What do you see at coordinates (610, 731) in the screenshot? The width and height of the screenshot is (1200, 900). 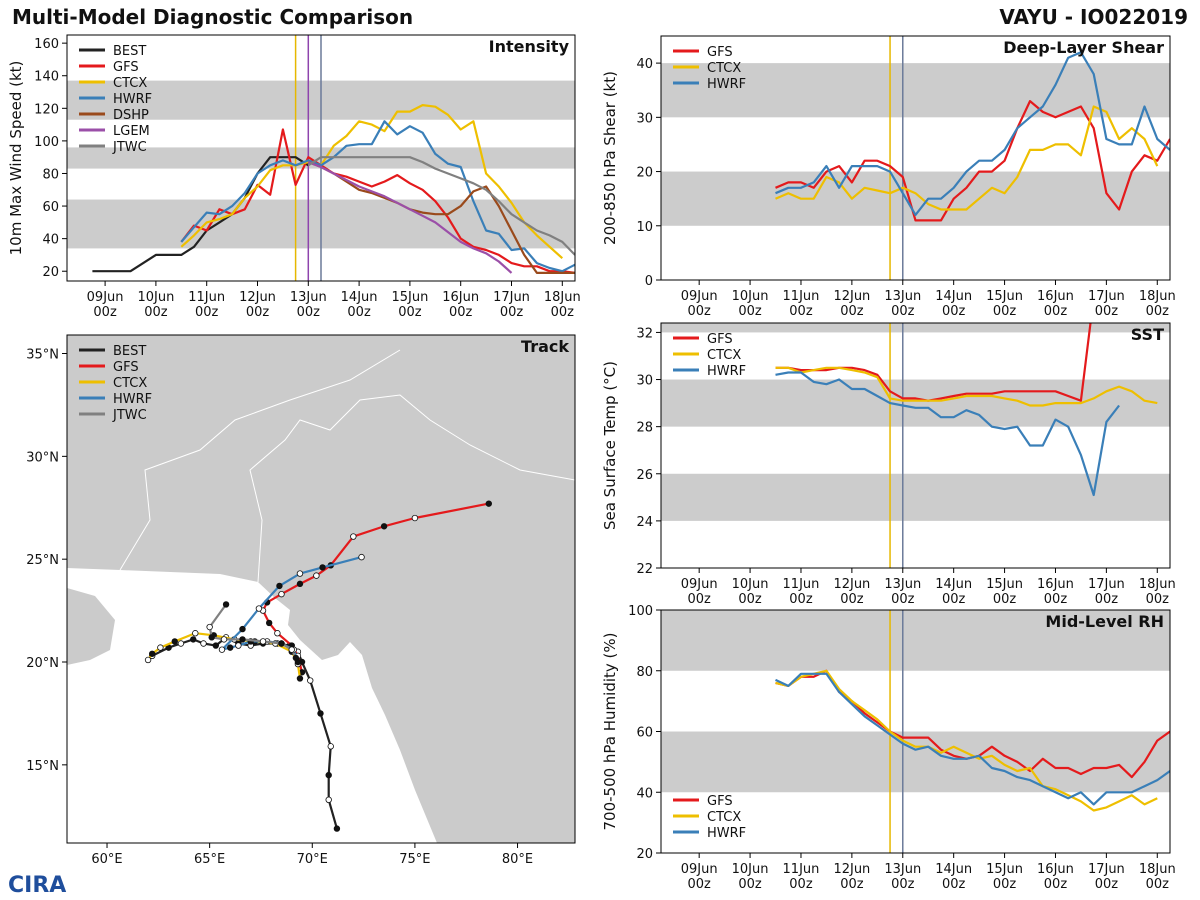 I see `y-axis-label: 700-500 hPa Humidity (%)` at bounding box center [610, 731].